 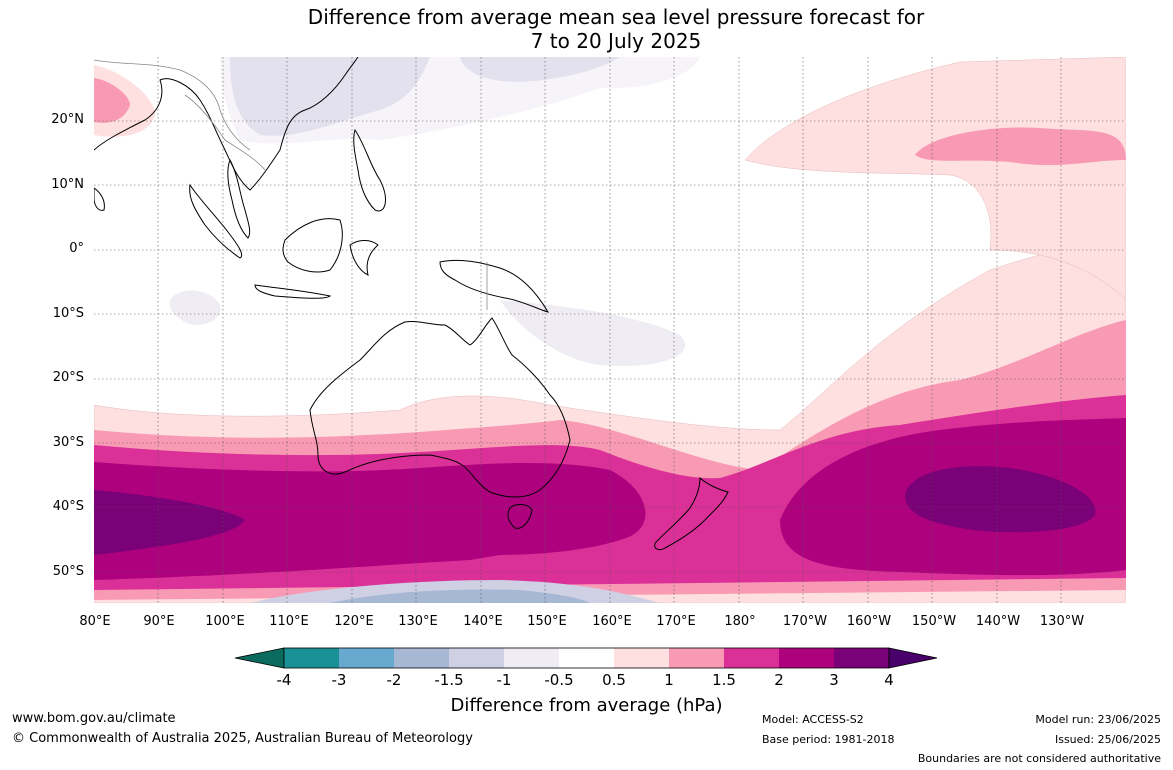 What do you see at coordinates (559, 680) in the screenshot?
I see `colorbar-tick: -0.5` at bounding box center [559, 680].